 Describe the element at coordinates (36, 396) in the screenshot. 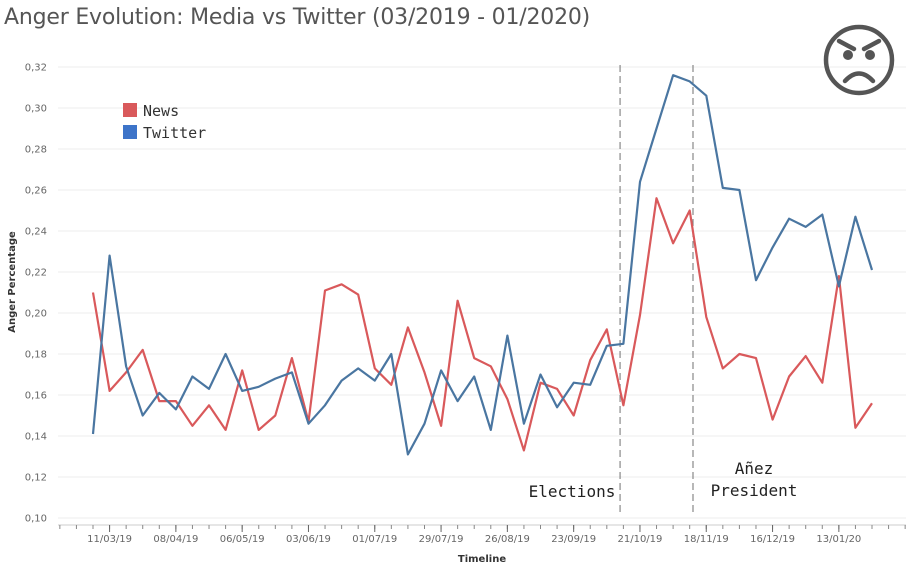

I see `y-tick-label: 0,16` at that location.